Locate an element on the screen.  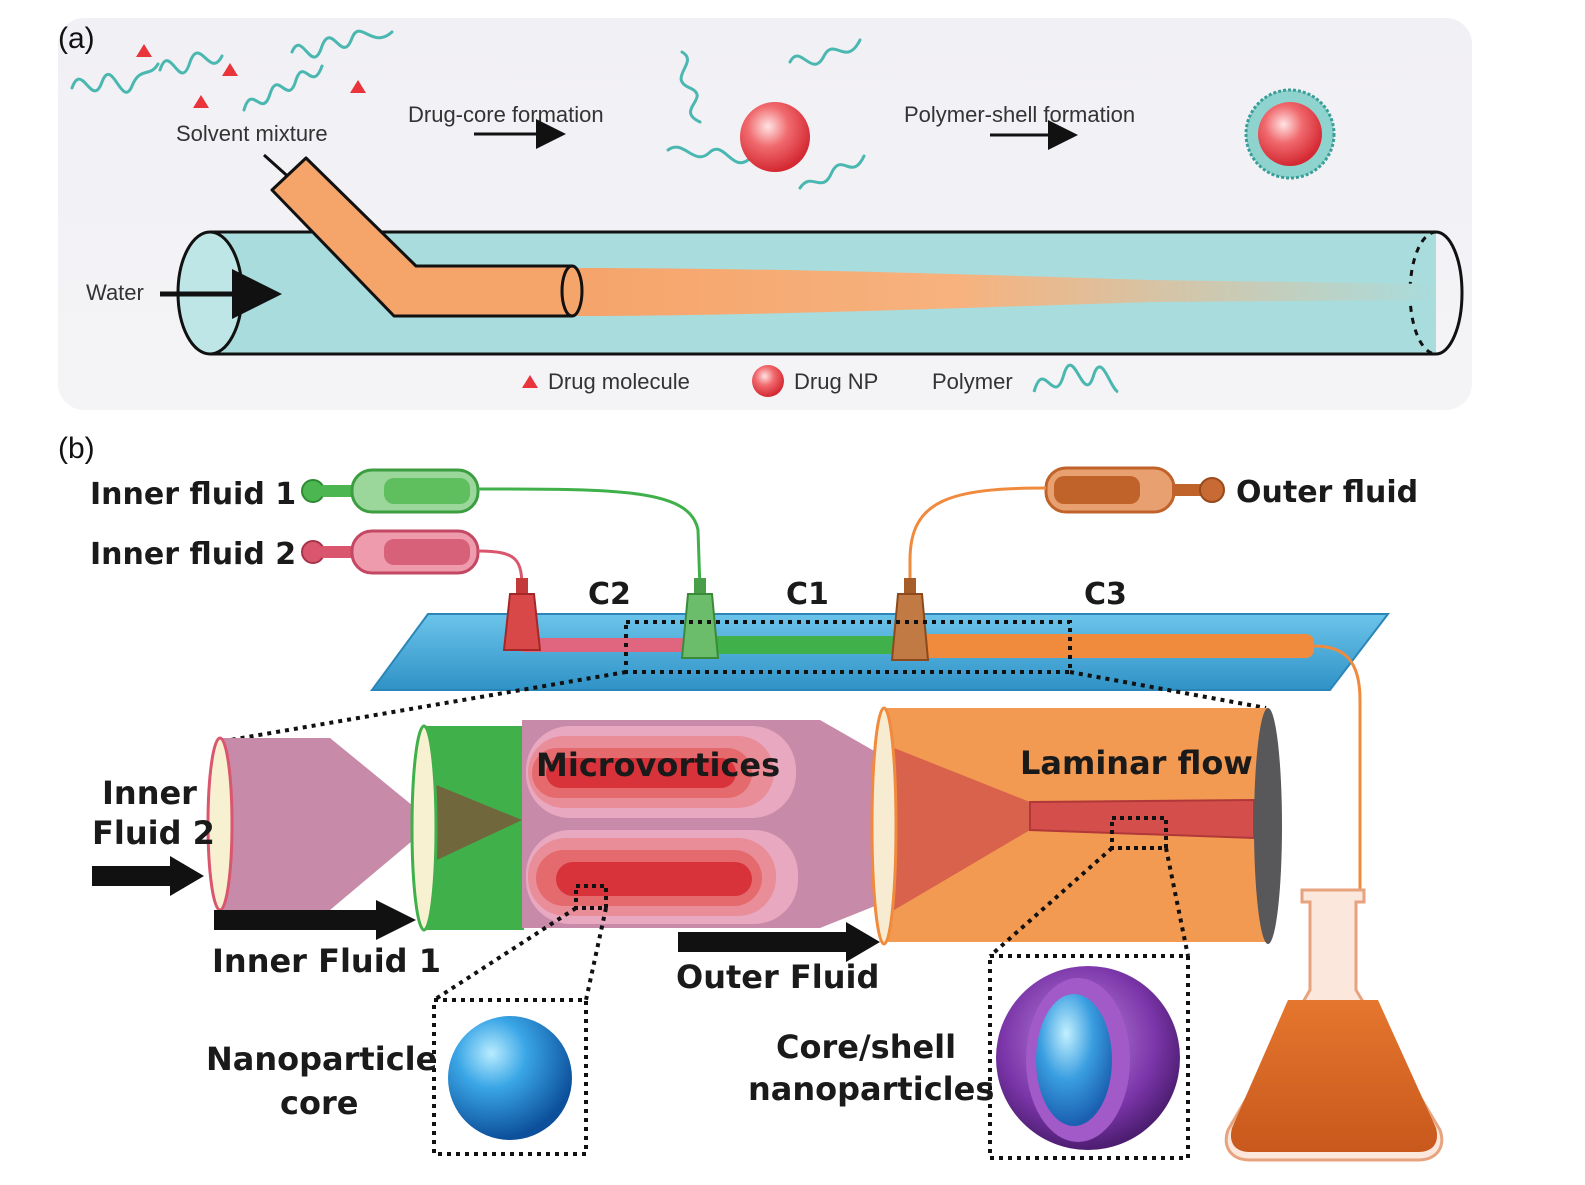
inner-fluid-1-inlet-arrow is located at coordinates (315, 920).